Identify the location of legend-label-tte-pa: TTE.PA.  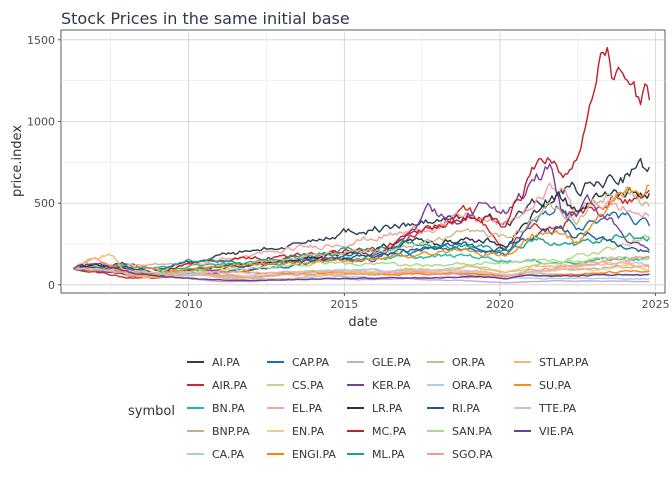
(557, 408).